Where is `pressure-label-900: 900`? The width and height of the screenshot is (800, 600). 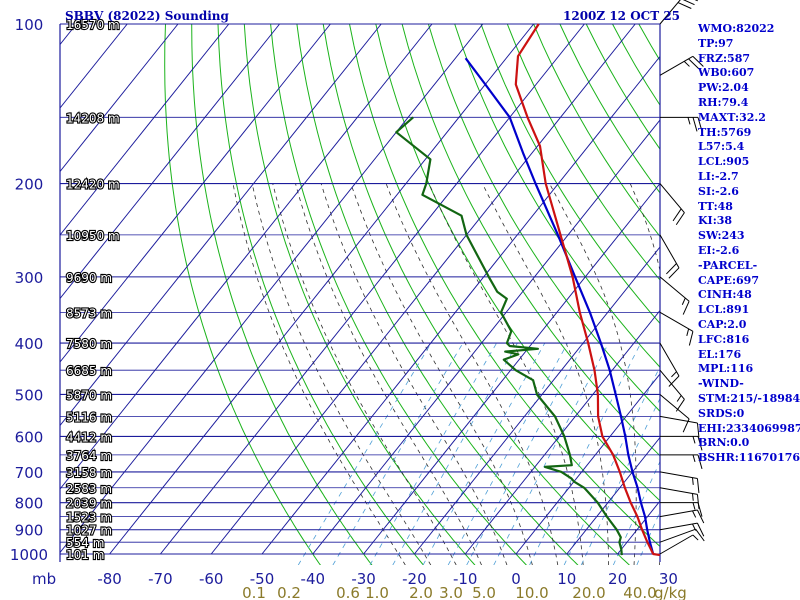
pressure-label-900: 900 is located at coordinates (29, 531).